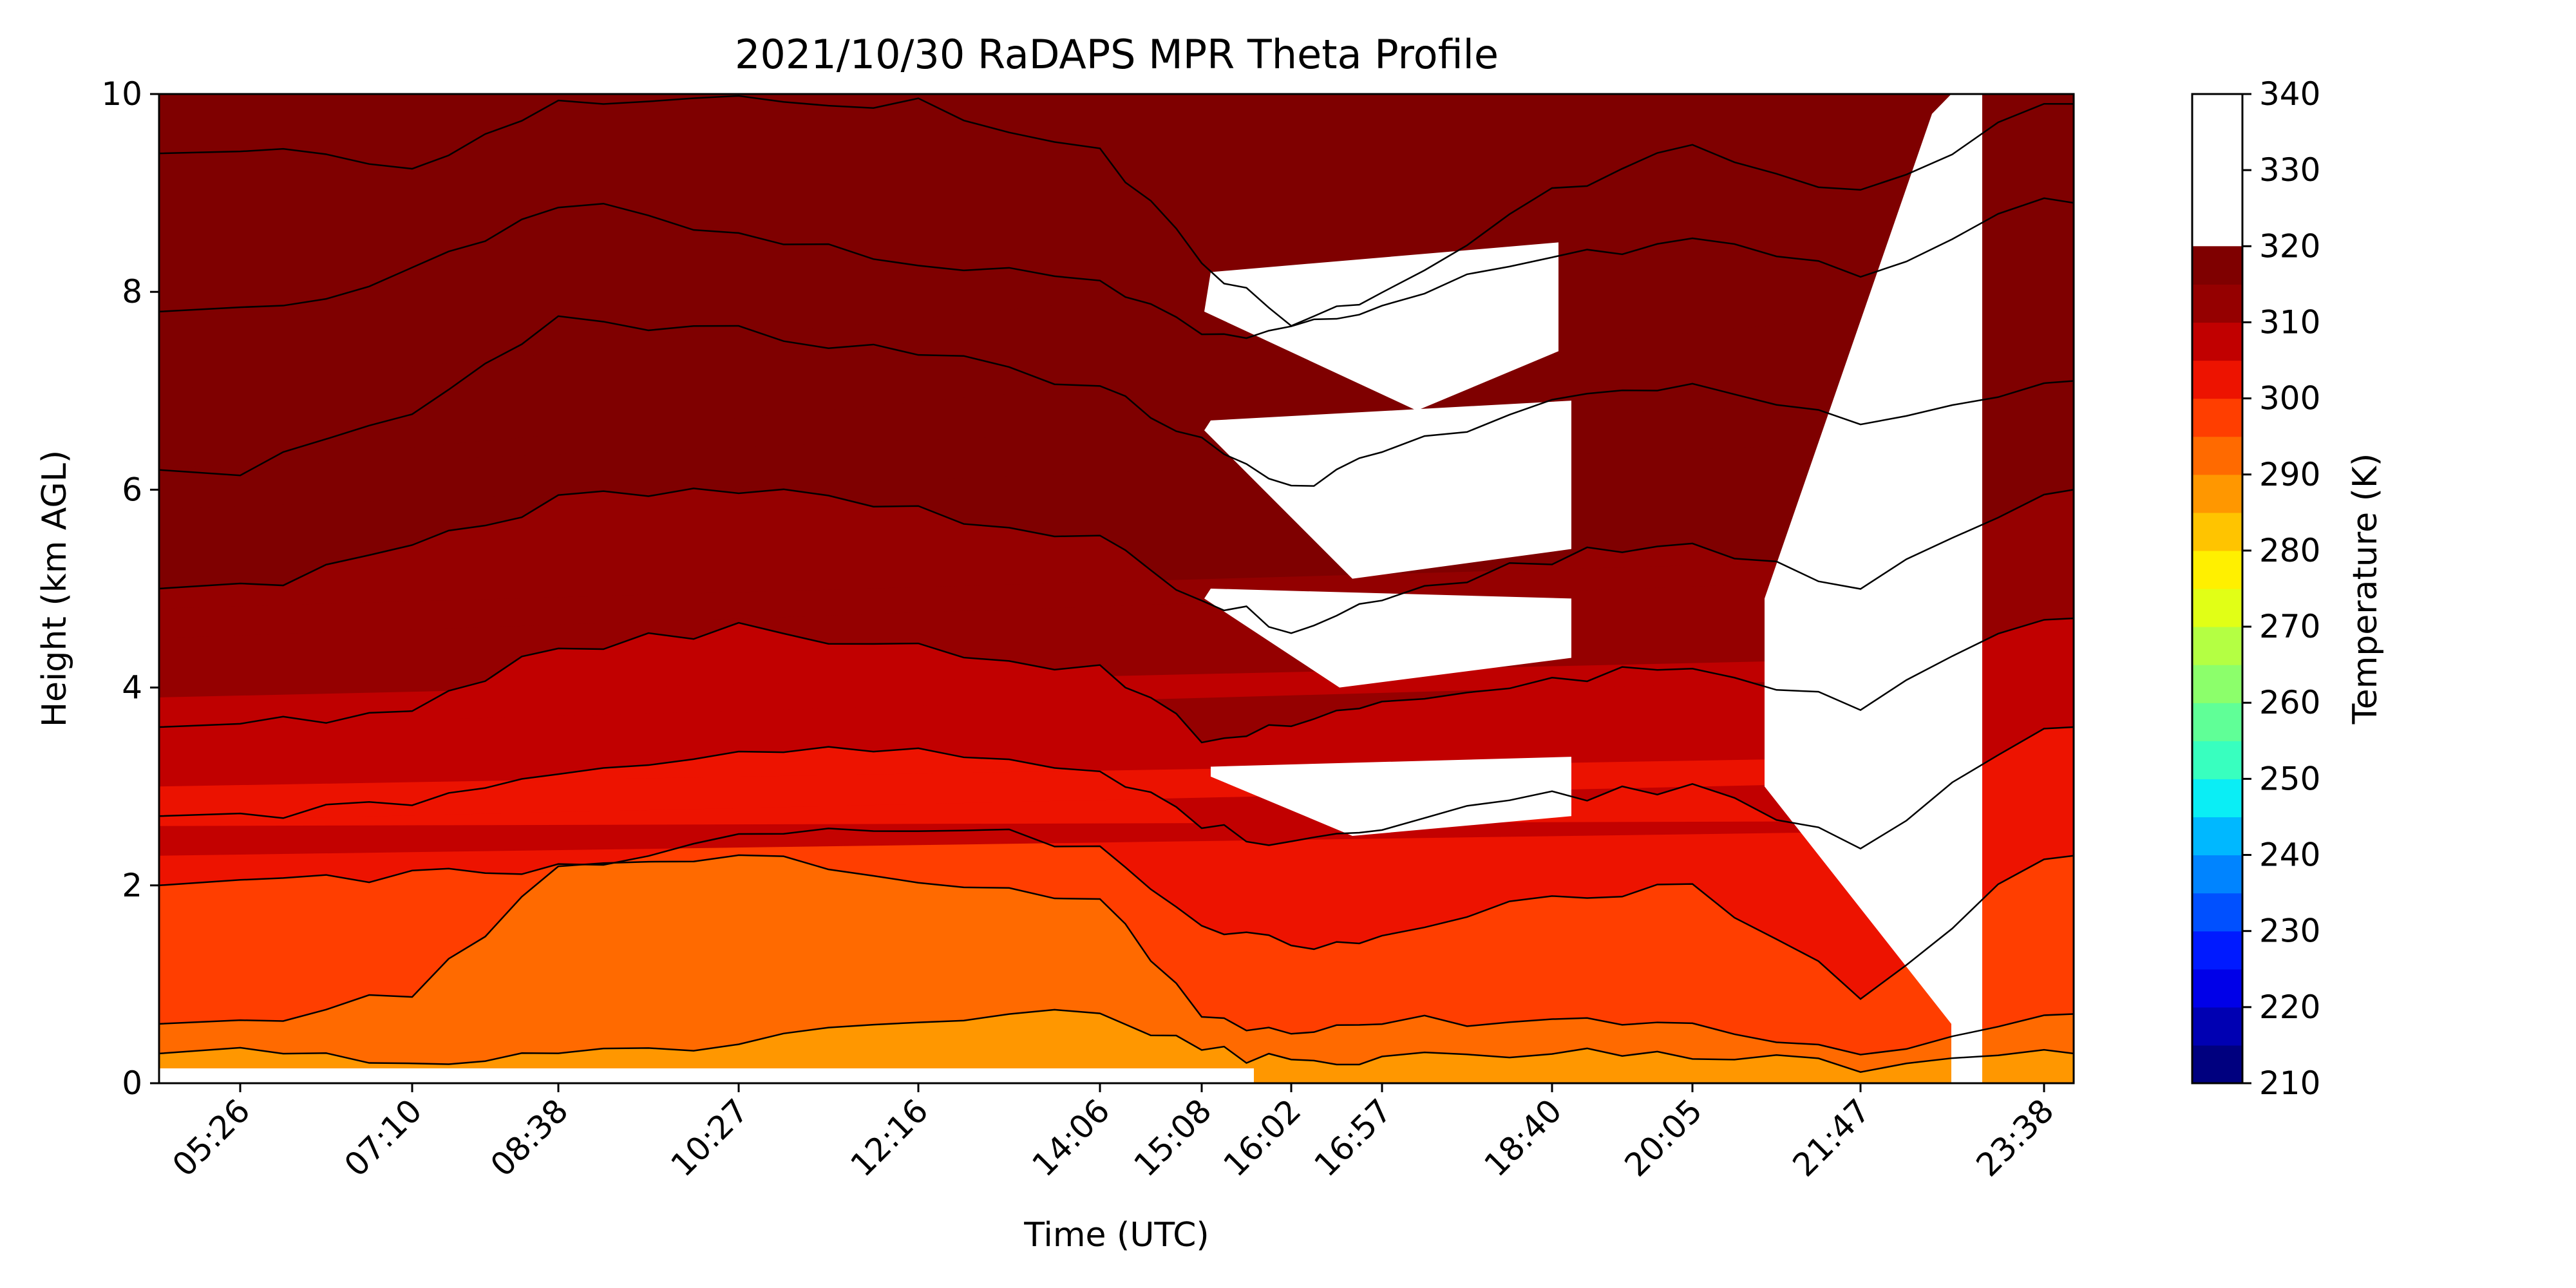 This screenshot has width=2576, height=1288. What do you see at coordinates (212, 1138) in the screenshot?
I see `x-tick-label: 05:26` at bounding box center [212, 1138].